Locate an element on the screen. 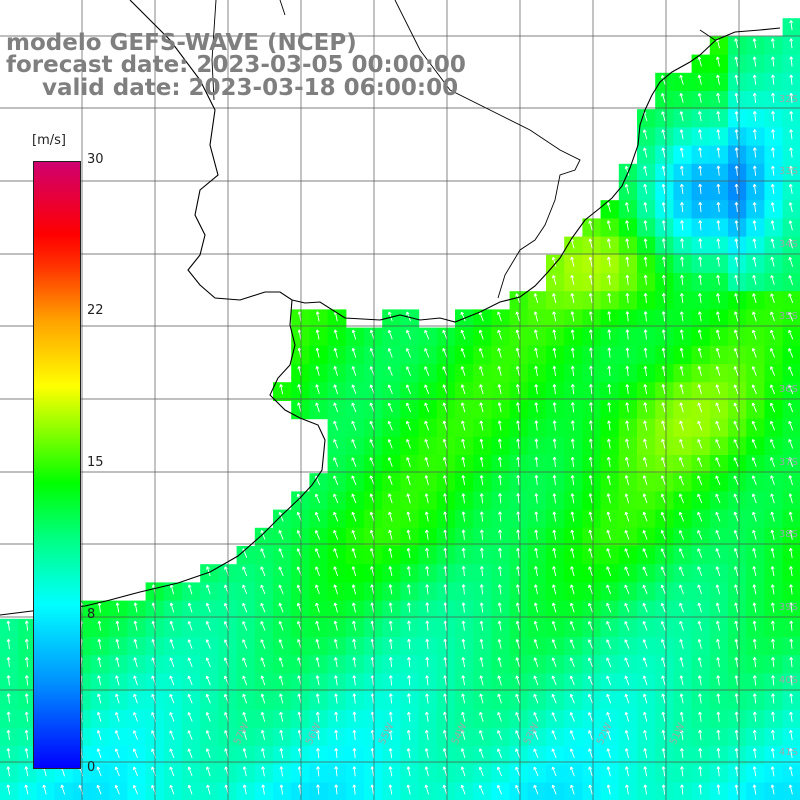  colorbar-tick-0: 0 is located at coordinates (91, 767).